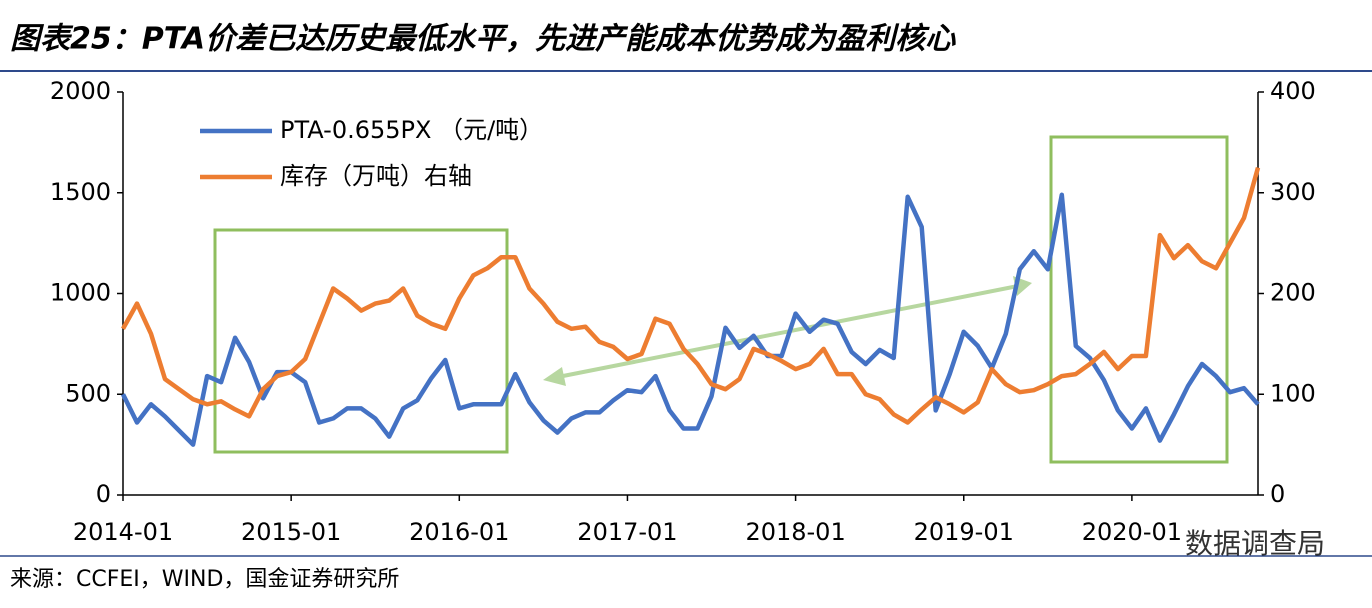 This screenshot has height=608, width=1372. What do you see at coordinates (459, 532) in the screenshot?
I see `x-tick-label: 2016-01` at bounding box center [459, 532].